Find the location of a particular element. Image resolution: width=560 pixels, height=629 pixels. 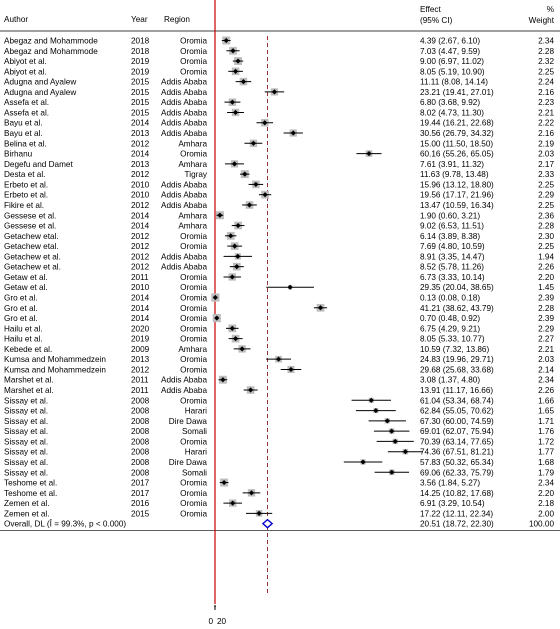

study-year: 2018 is located at coordinates (140, 51).